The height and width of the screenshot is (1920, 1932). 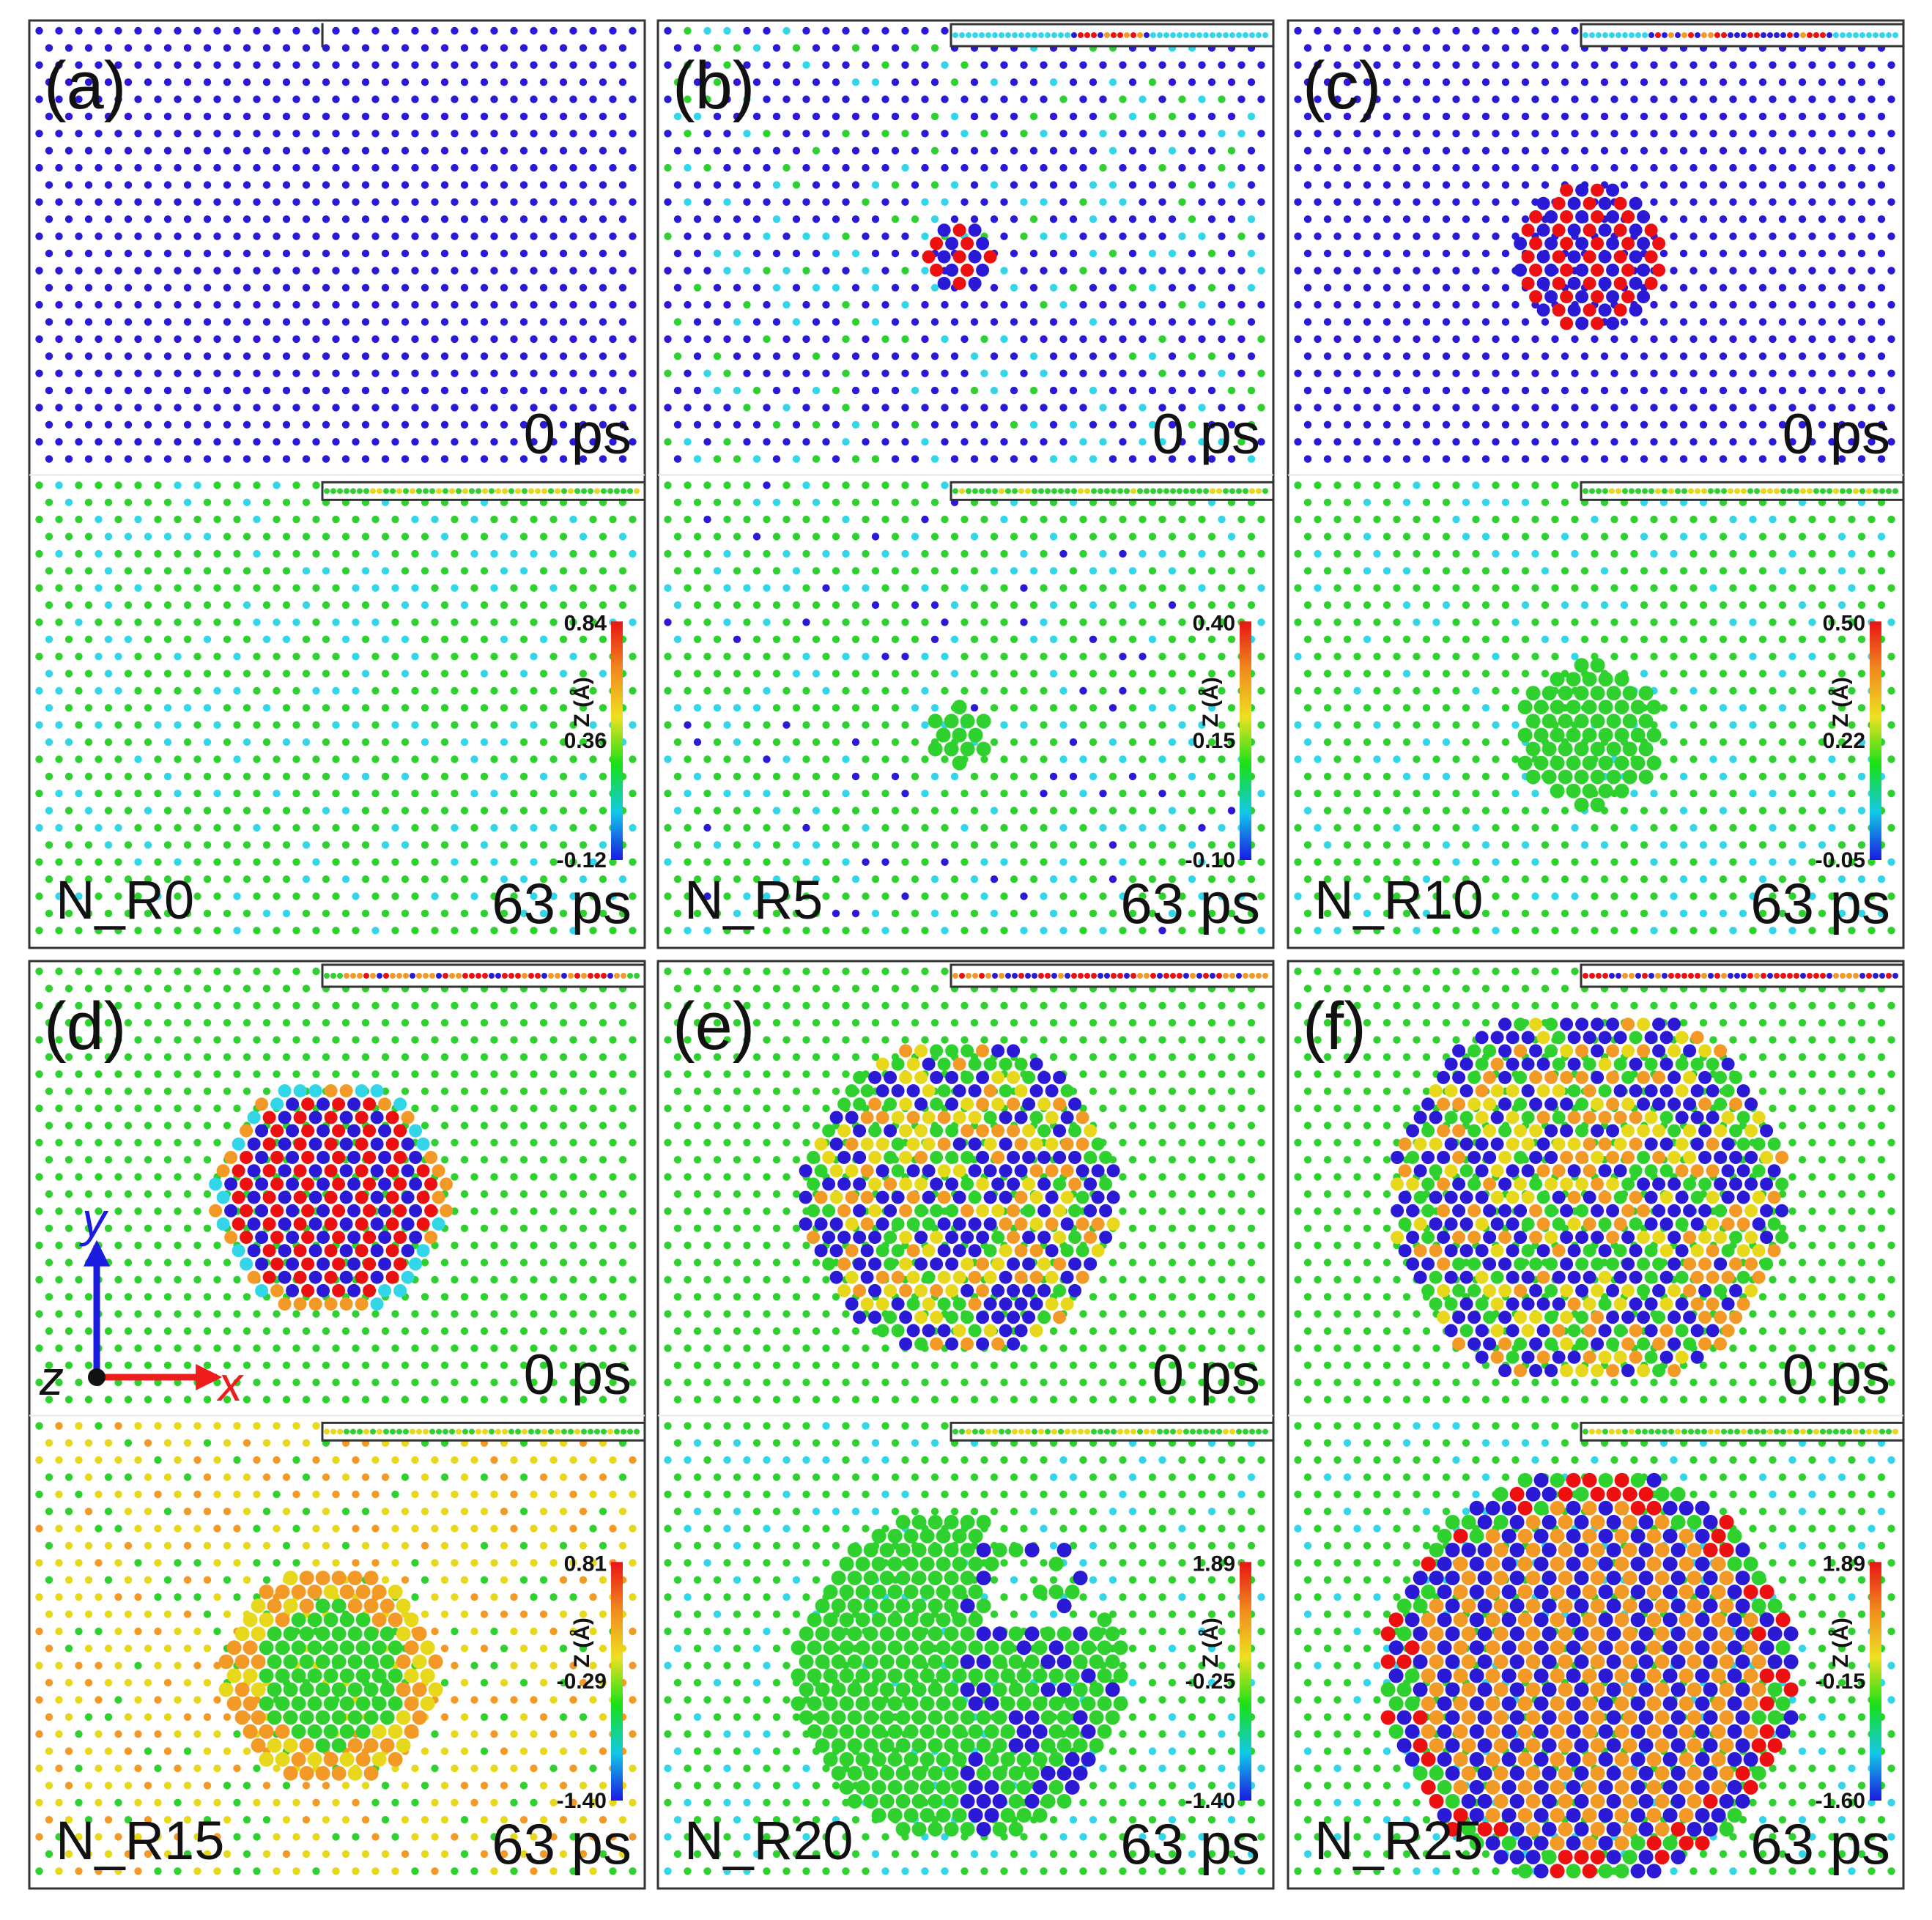 What do you see at coordinates (562, 903) in the screenshot?
I see `time-label-final: 63 ps` at bounding box center [562, 903].